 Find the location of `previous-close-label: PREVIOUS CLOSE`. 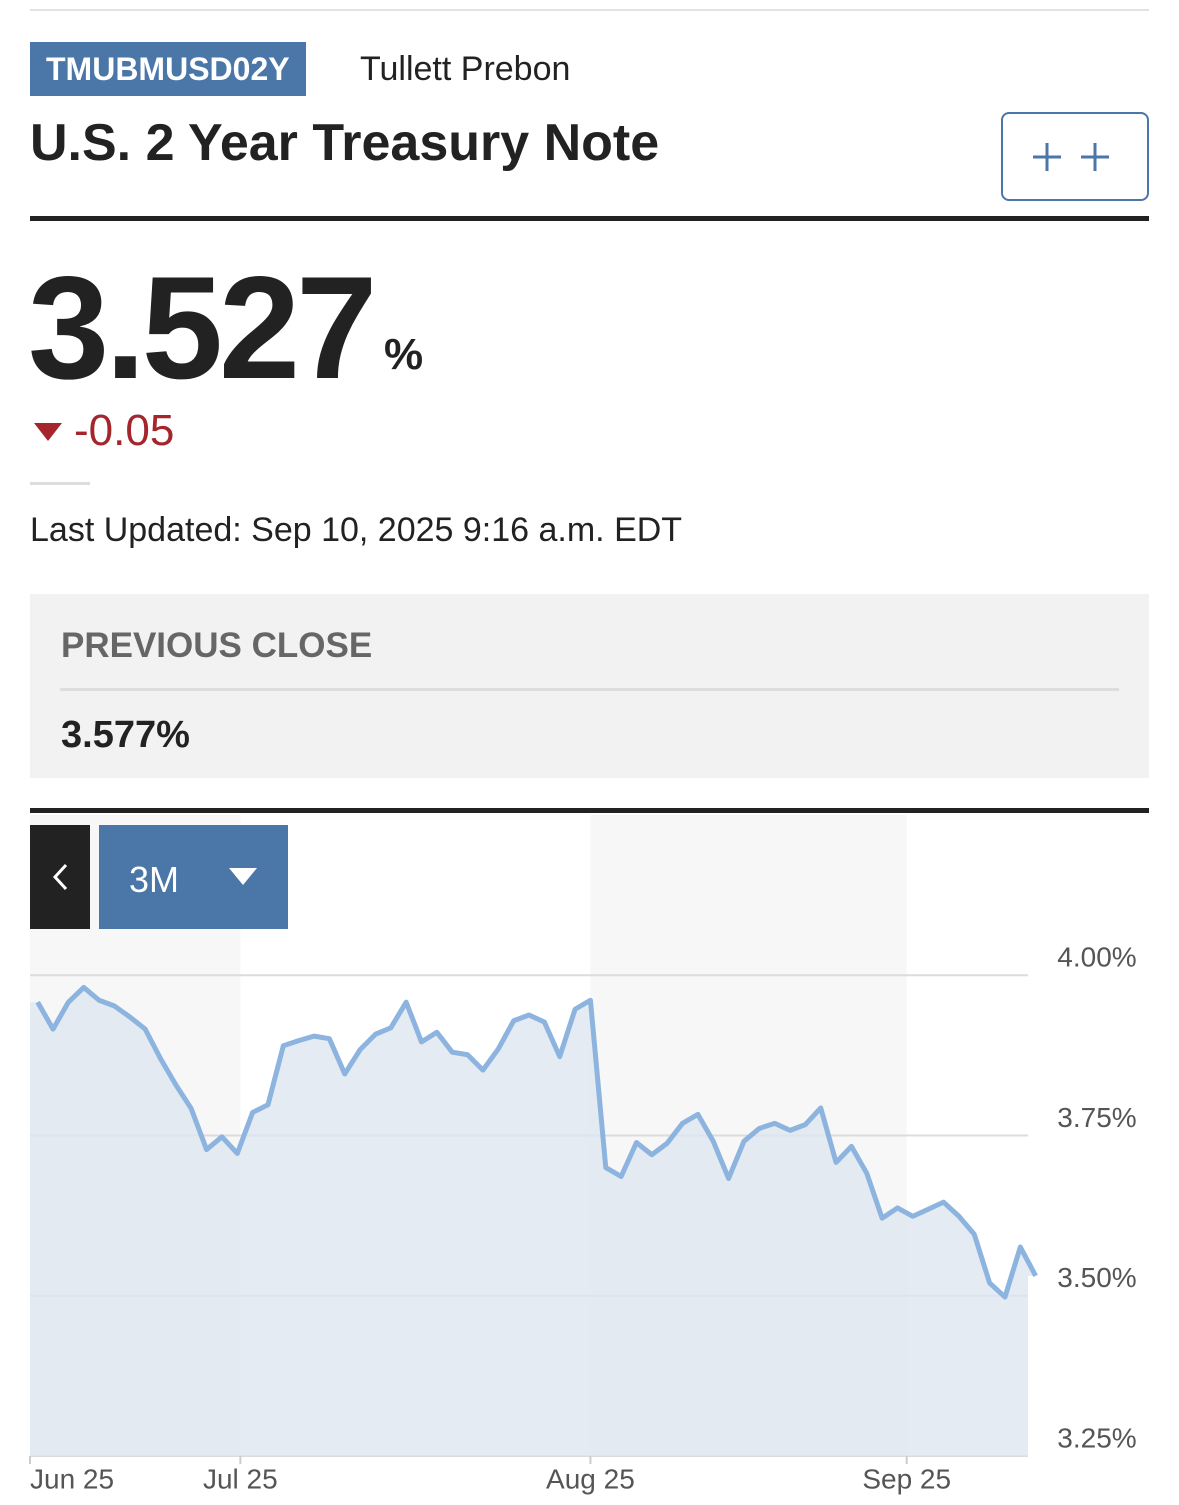

previous-close-label: PREVIOUS CLOSE is located at coordinates (217, 645).